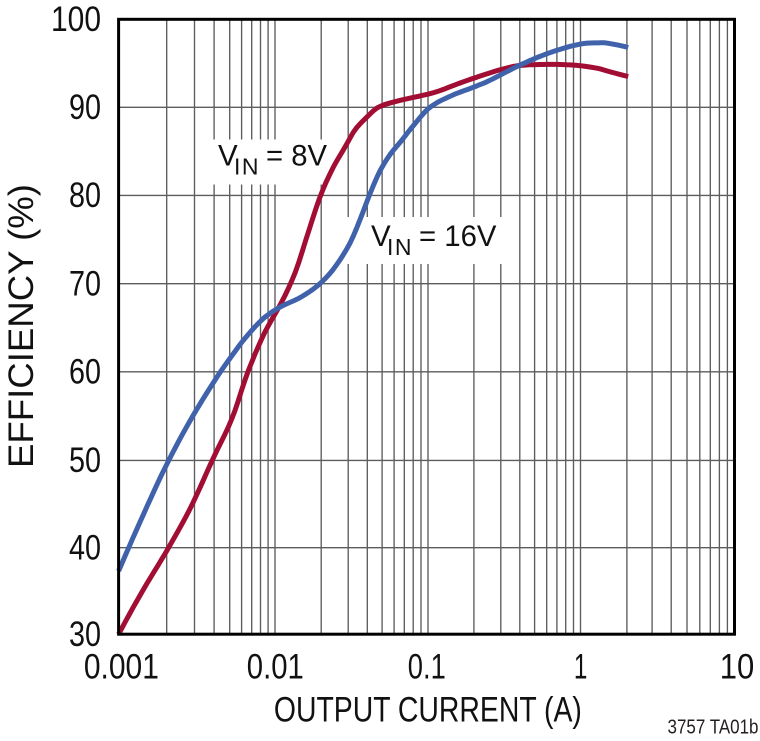  Describe the element at coordinates (76, 19) in the screenshot. I see `svg-text: 100` at that location.